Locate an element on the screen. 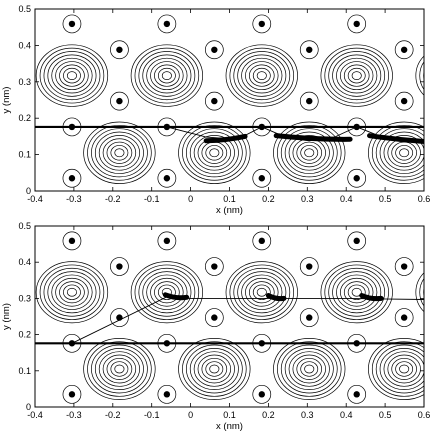 The height and width of the screenshot is (436, 436). y-tick-label: 0.2 is located at coordinates (24, 118).